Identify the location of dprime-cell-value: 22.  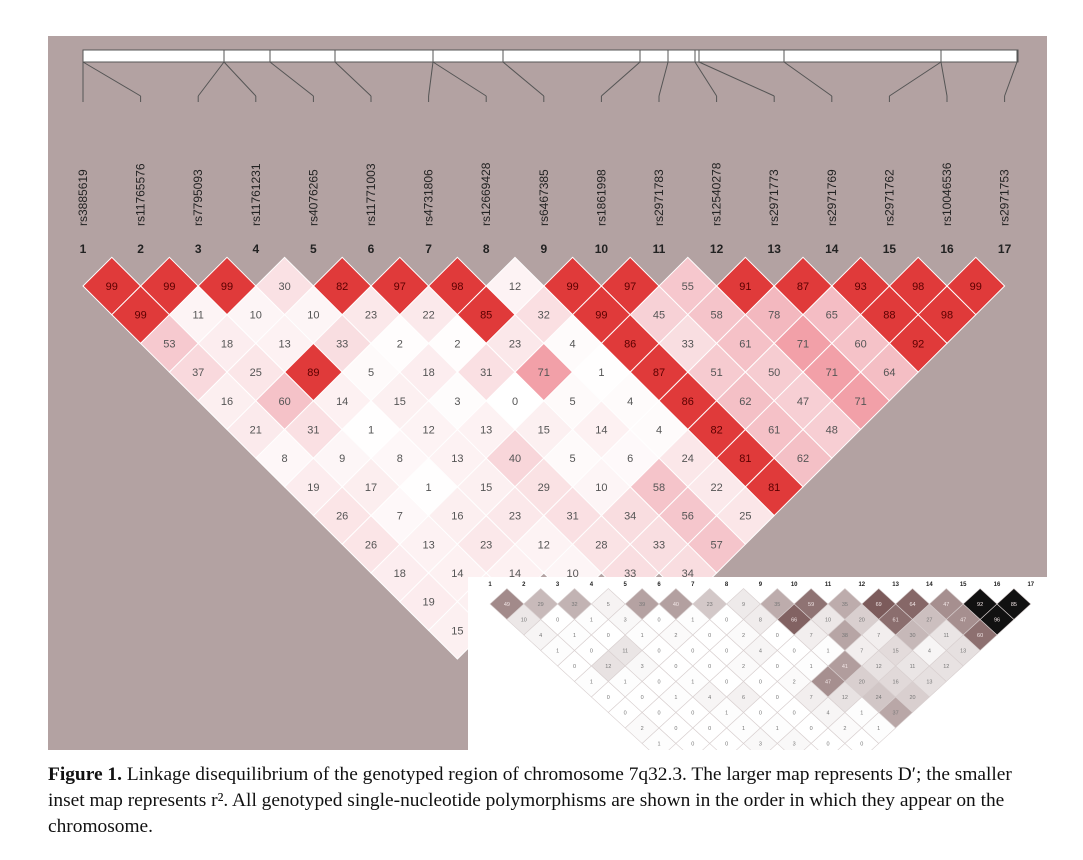
(428, 316).